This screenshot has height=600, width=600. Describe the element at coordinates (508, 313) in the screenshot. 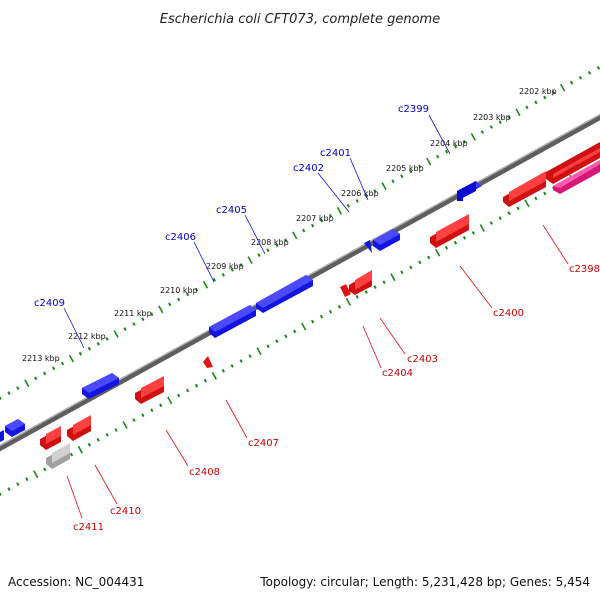

I see `gene-label: c2400` at that location.